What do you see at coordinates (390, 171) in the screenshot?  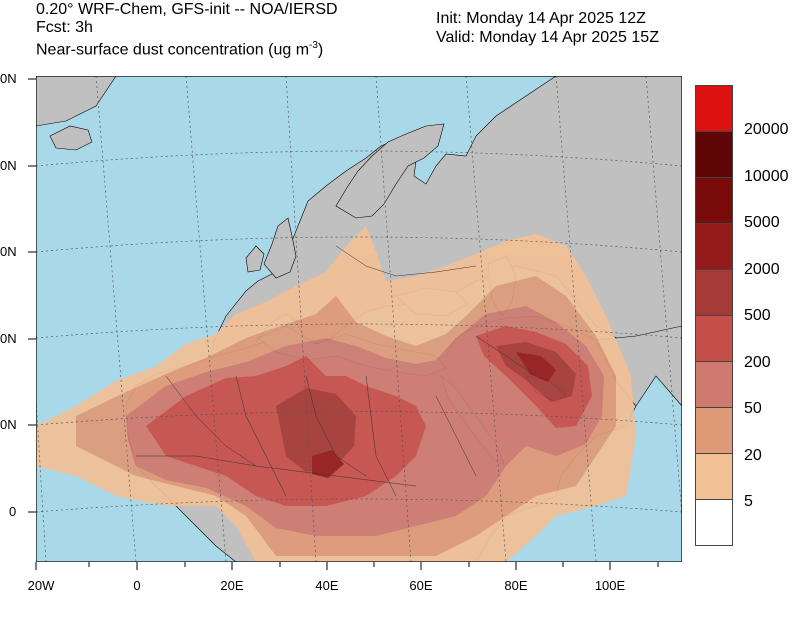 I see `land-scandinavia` at bounding box center [390, 171].